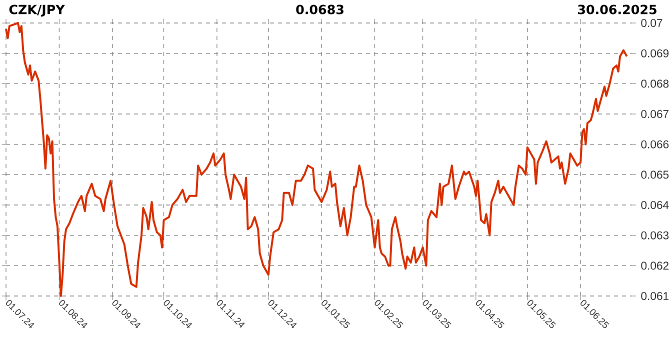  I want to click on y-tick-label: 0.064, so click(655, 205).